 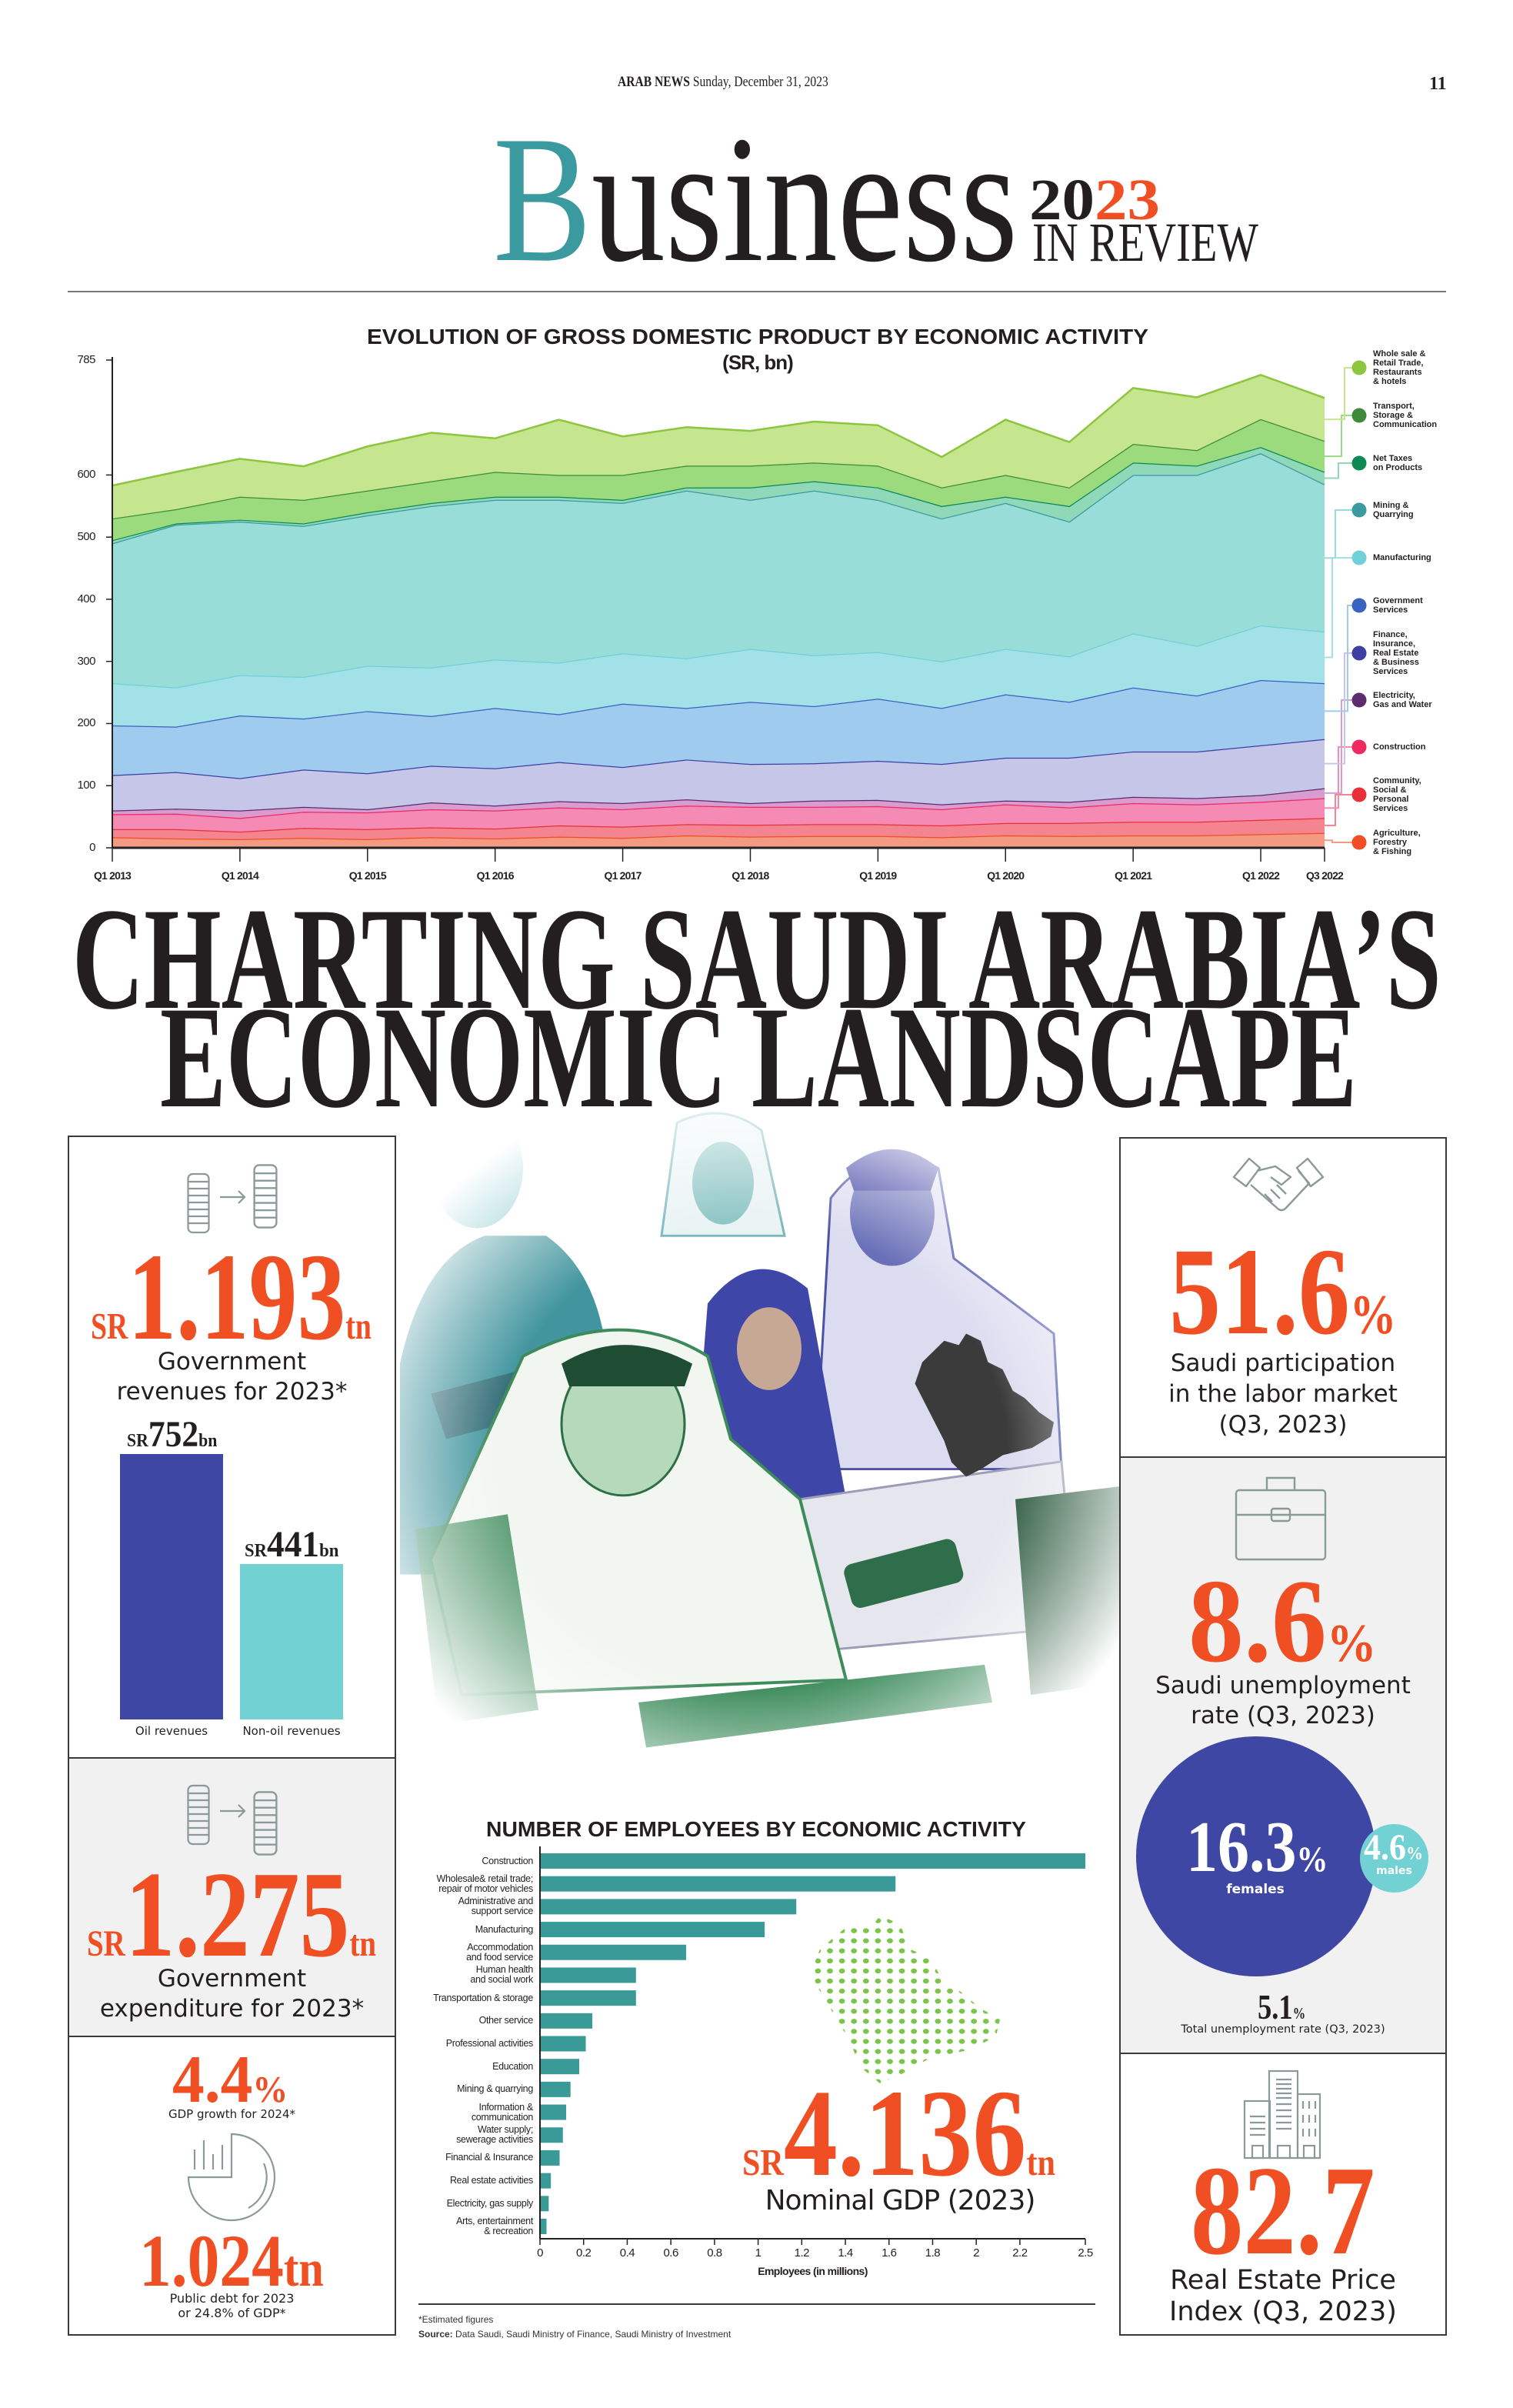 I want to click on legend-label: Government Services, so click(x=1398, y=605).